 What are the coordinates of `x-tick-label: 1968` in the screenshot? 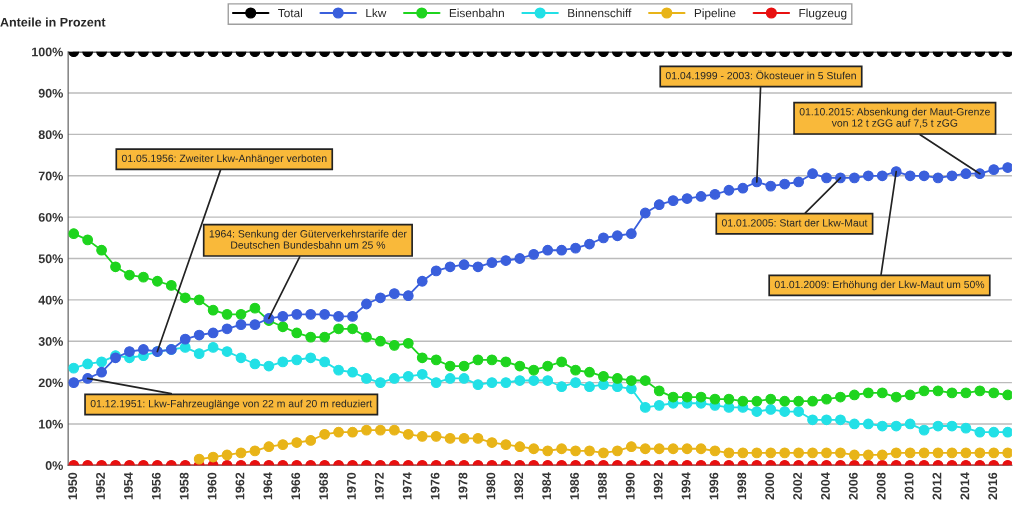 It's located at (323, 486).